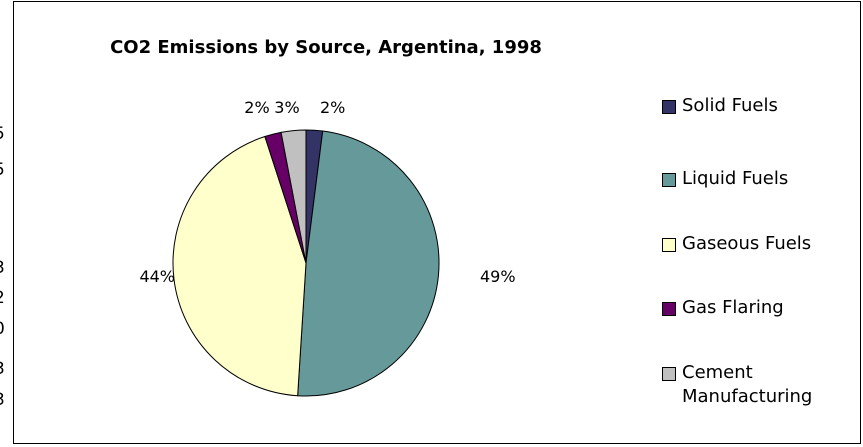  What do you see at coordinates (2, 329) in the screenshot?
I see `cropped-margin-digit: 0` at bounding box center [2, 329].